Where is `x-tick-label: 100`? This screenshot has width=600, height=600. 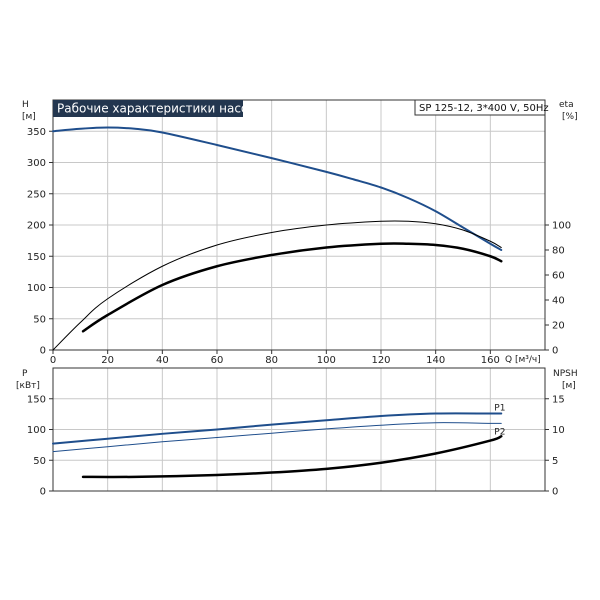 x-tick-label: 100 is located at coordinates (326, 360).